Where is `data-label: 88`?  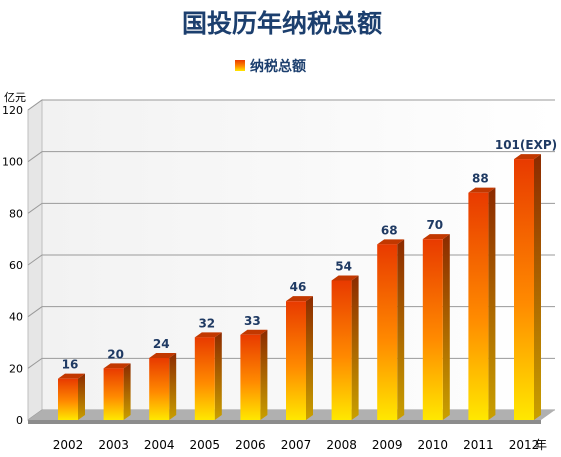 data-label: 88 is located at coordinates (480, 179).